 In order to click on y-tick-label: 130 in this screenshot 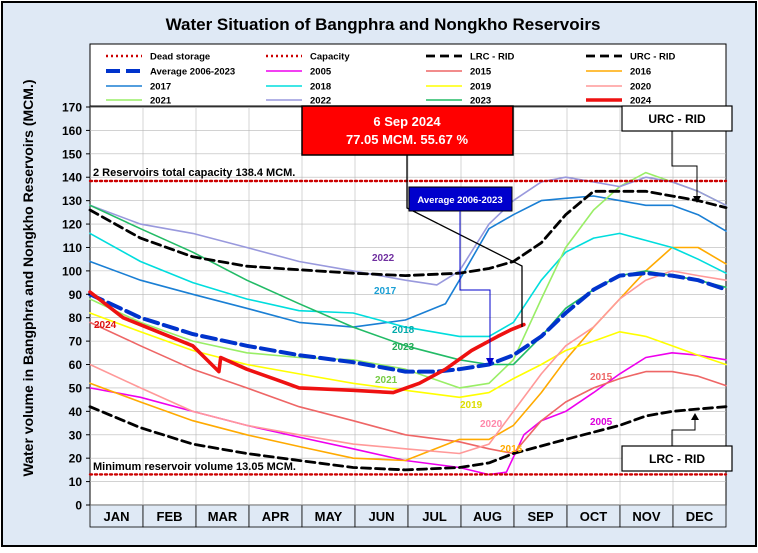, I will do `click(72, 201)`.